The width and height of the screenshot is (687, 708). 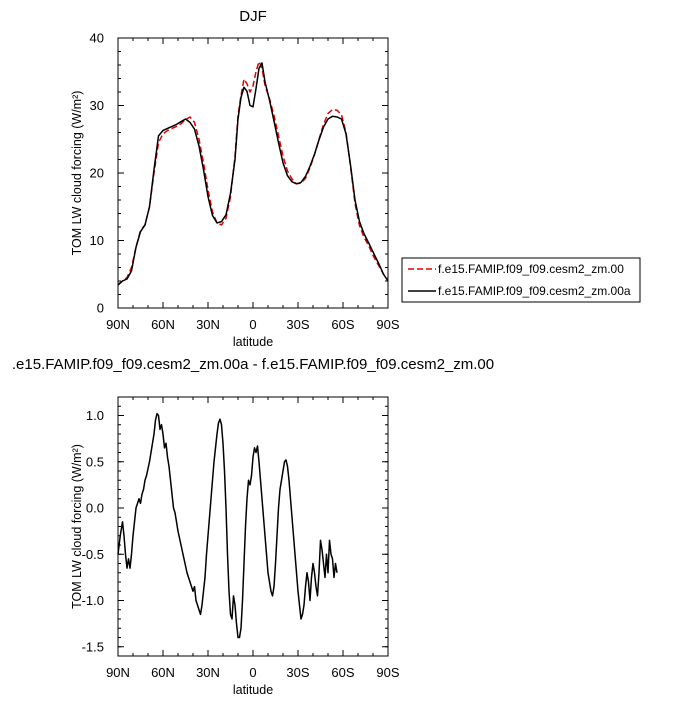 I want to click on p0-x-axis-label: latitude, so click(x=253, y=342).